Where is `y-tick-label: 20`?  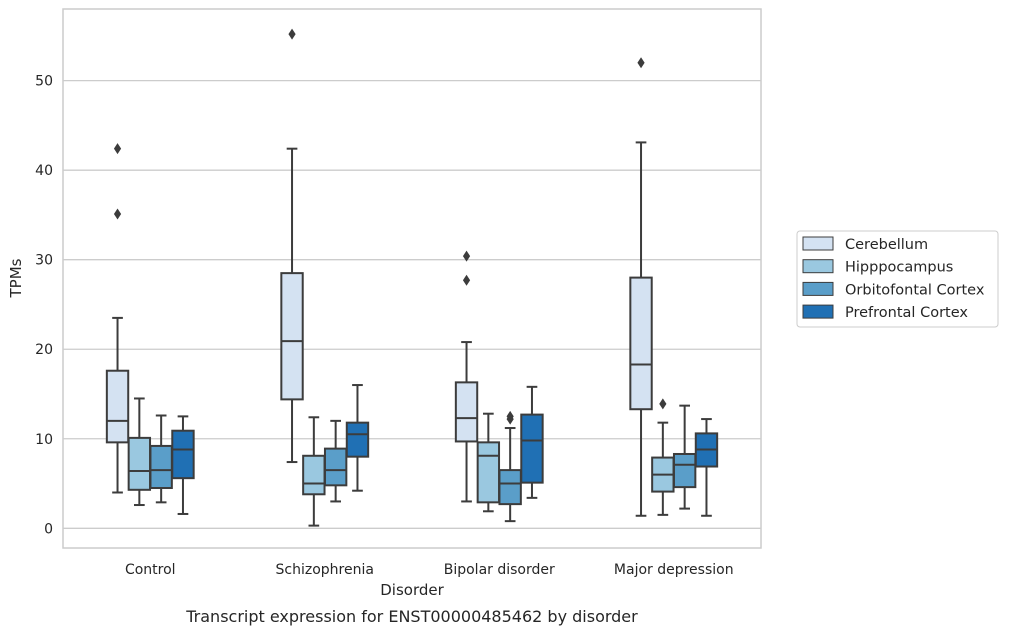
y-tick-label: 20 is located at coordinates (44, 350).